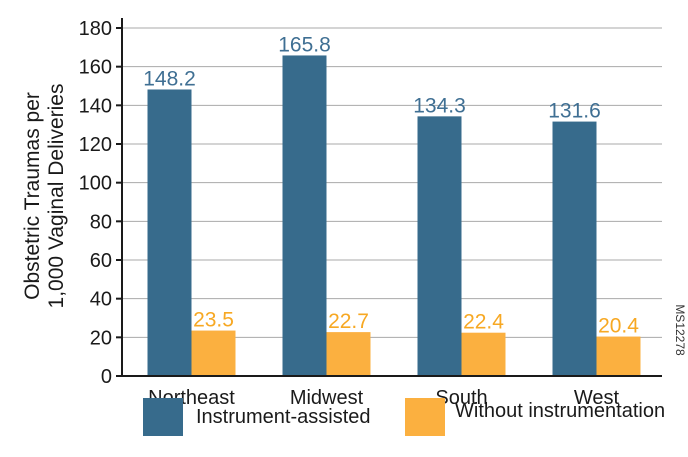  I want to click on y-tick-label: 40, so click(101, 300).